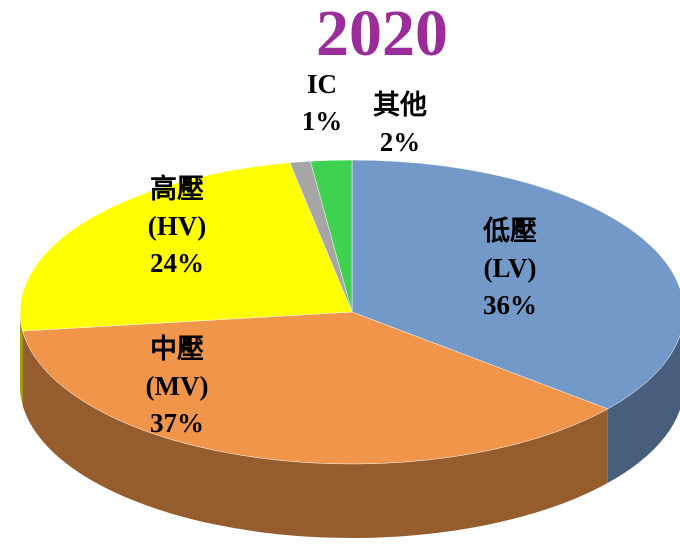  I want to click on value-label: 36%, so click(510, 305).